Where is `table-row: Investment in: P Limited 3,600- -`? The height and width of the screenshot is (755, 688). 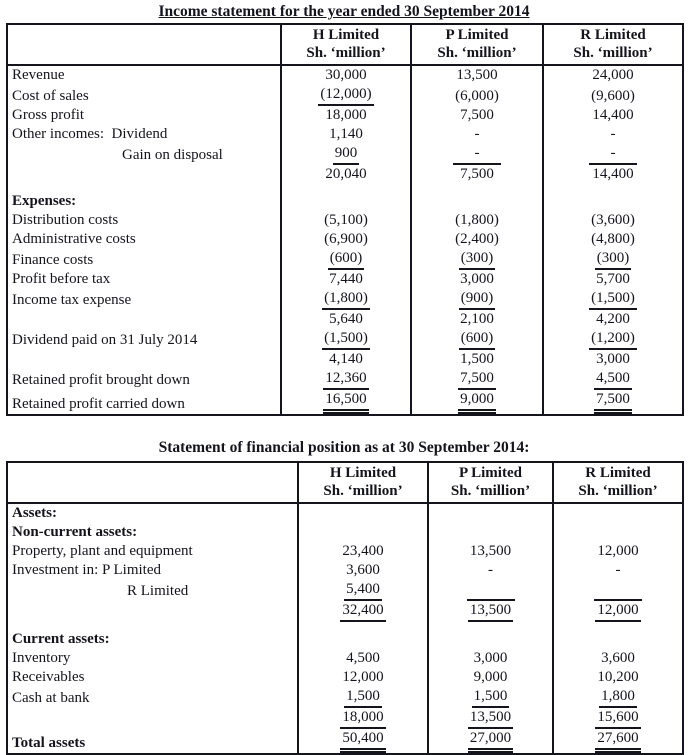
table-row: Investment in: P Limited 3,600- - is located at coordinates (345, 570).